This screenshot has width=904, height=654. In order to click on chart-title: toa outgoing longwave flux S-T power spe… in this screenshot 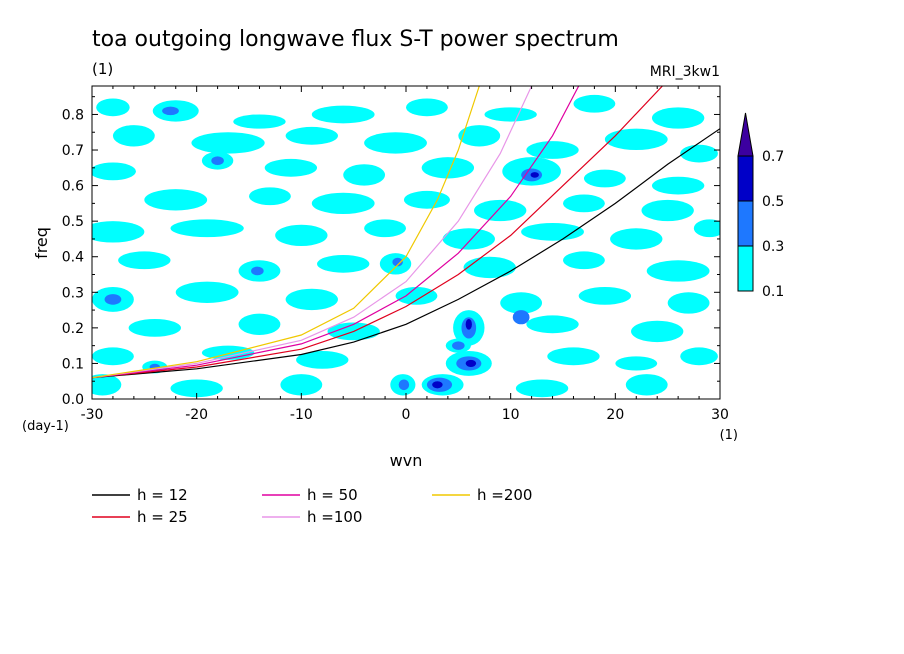, I will do `click(355, 39)`.